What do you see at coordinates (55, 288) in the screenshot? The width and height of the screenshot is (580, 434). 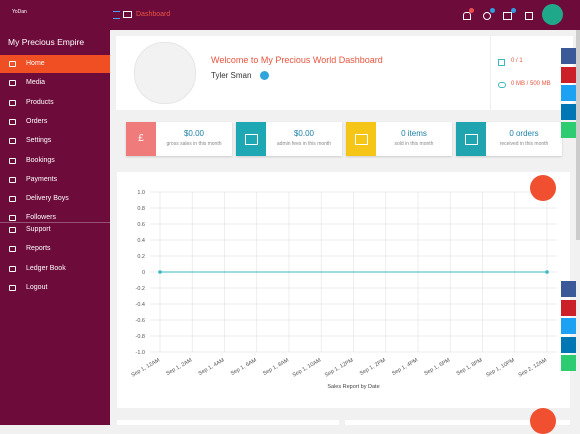 I see `menu-item: Logout` at bounding box center [55, 288].